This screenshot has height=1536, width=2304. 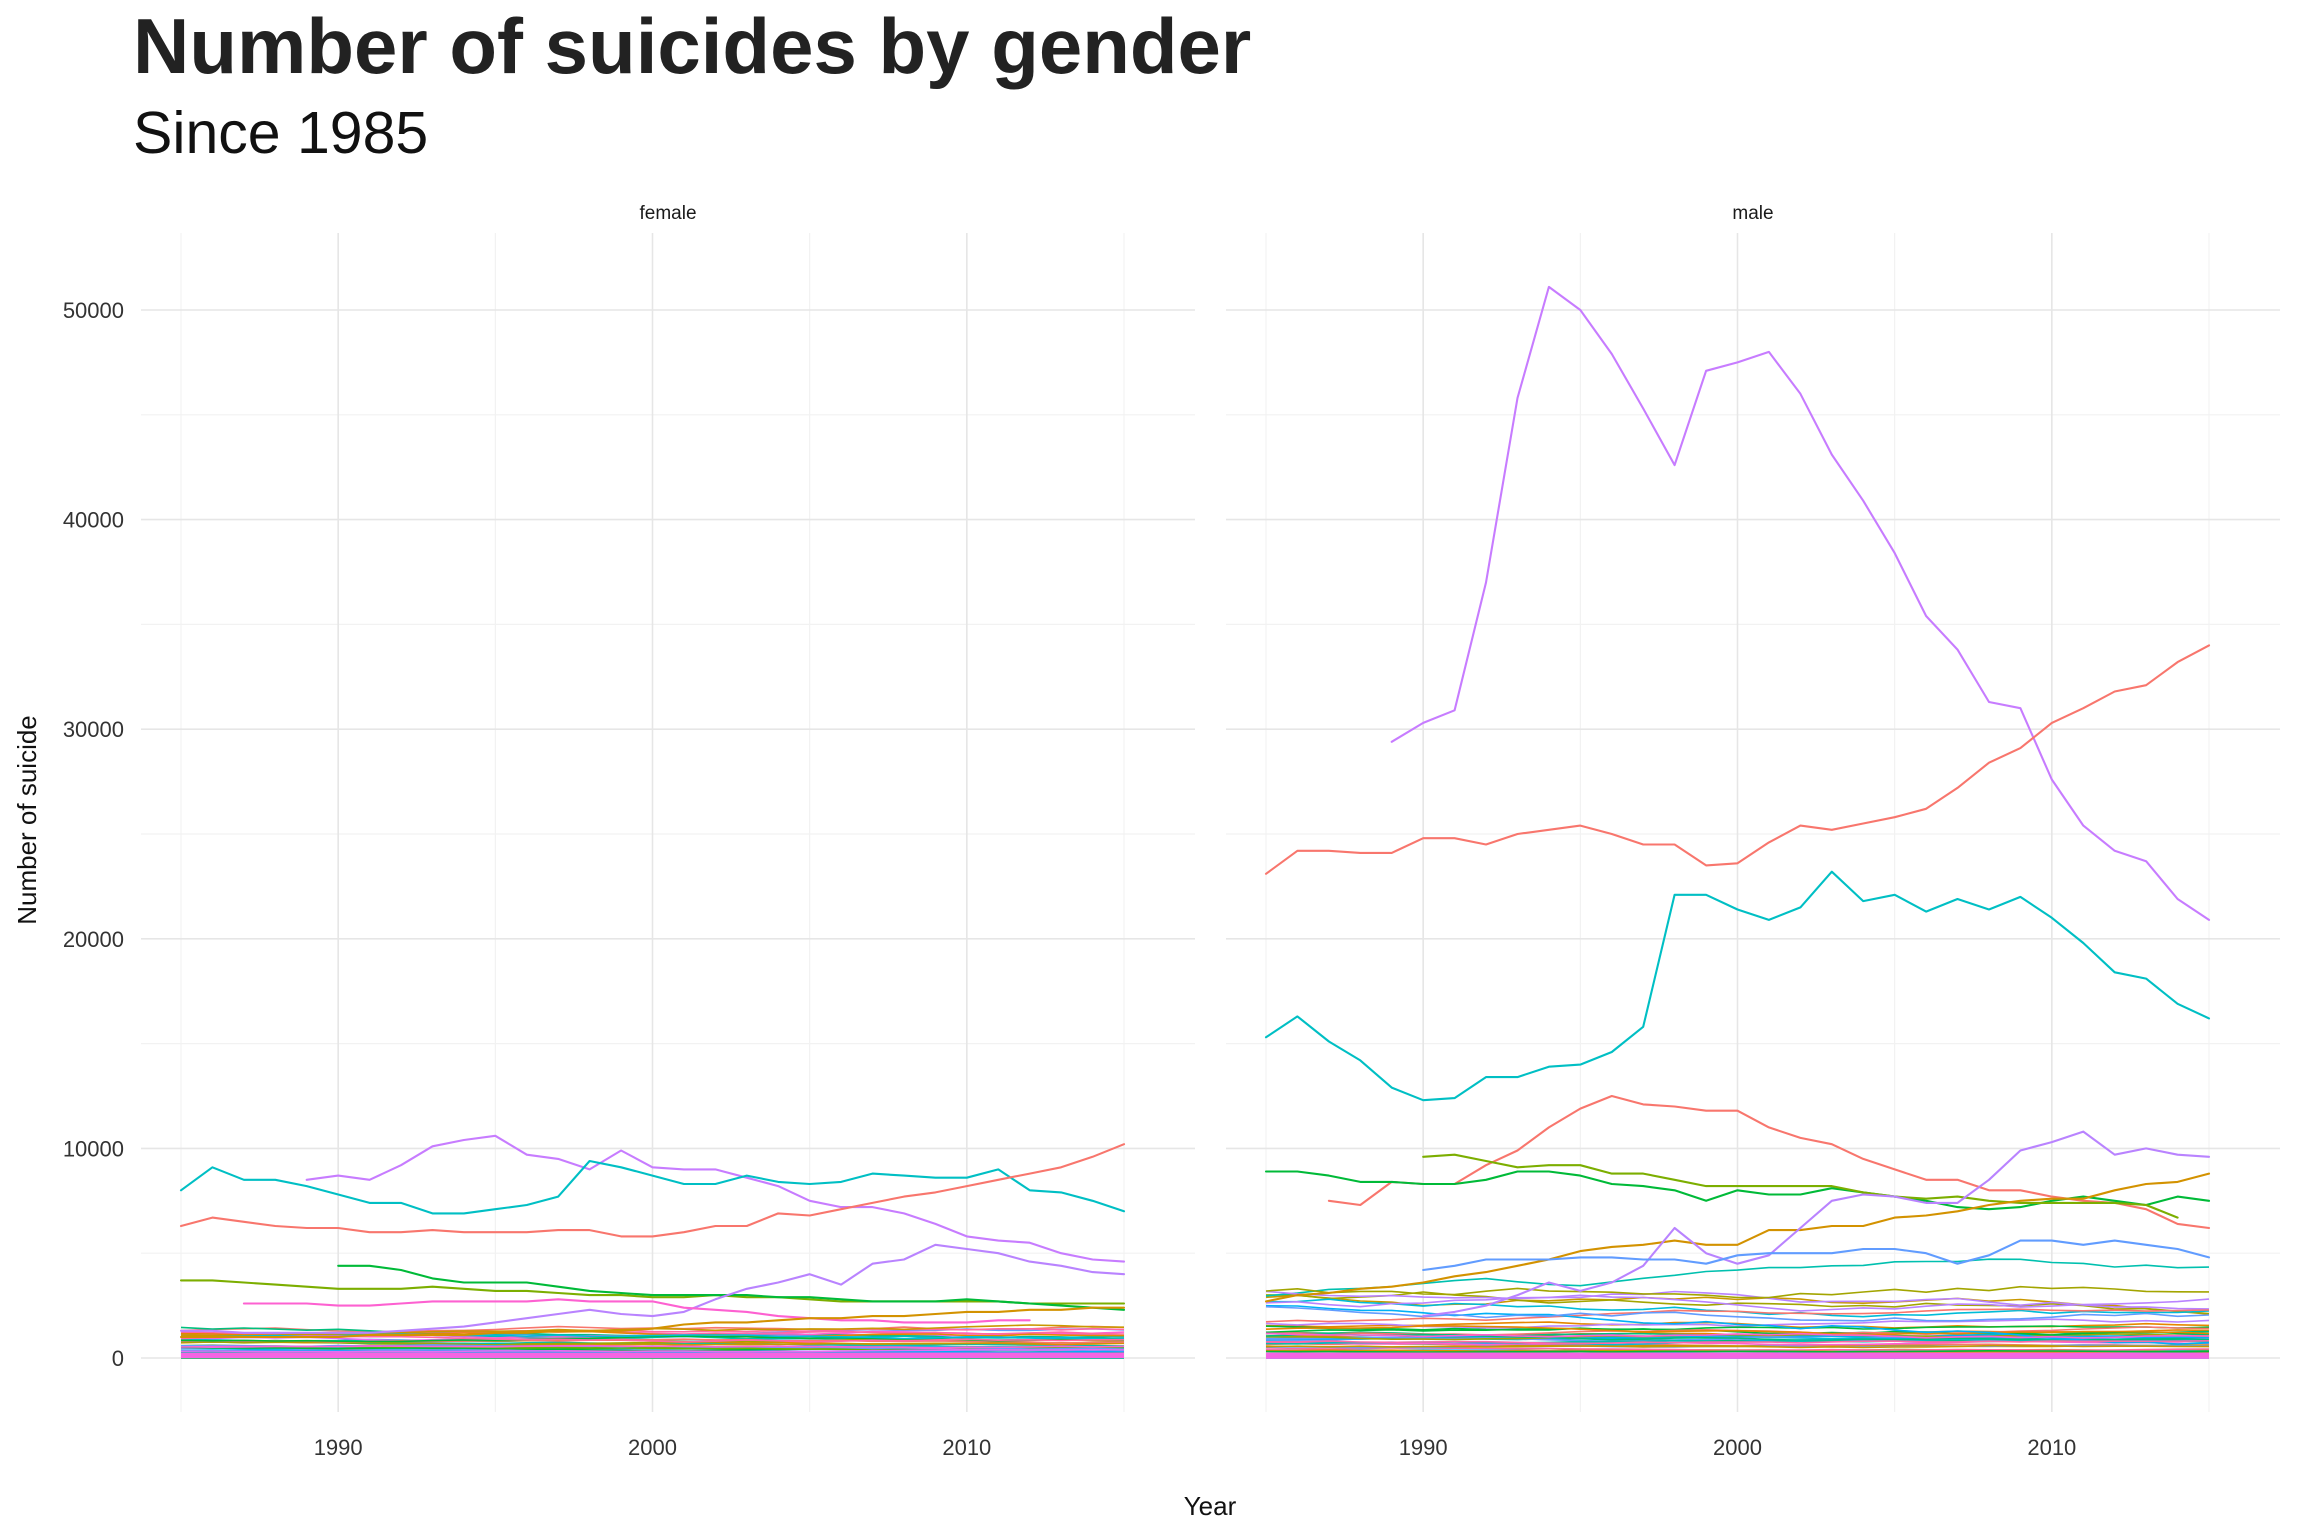 What do you see at coordinates (27, 820) in the screenshot?
I see `y-axis-label: Number of suicide` at bounding box center [27, 820].